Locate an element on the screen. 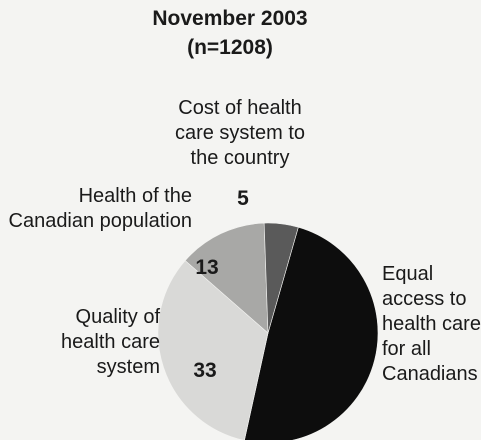  slice-label-line: access to is located at coordinates (424, 299).